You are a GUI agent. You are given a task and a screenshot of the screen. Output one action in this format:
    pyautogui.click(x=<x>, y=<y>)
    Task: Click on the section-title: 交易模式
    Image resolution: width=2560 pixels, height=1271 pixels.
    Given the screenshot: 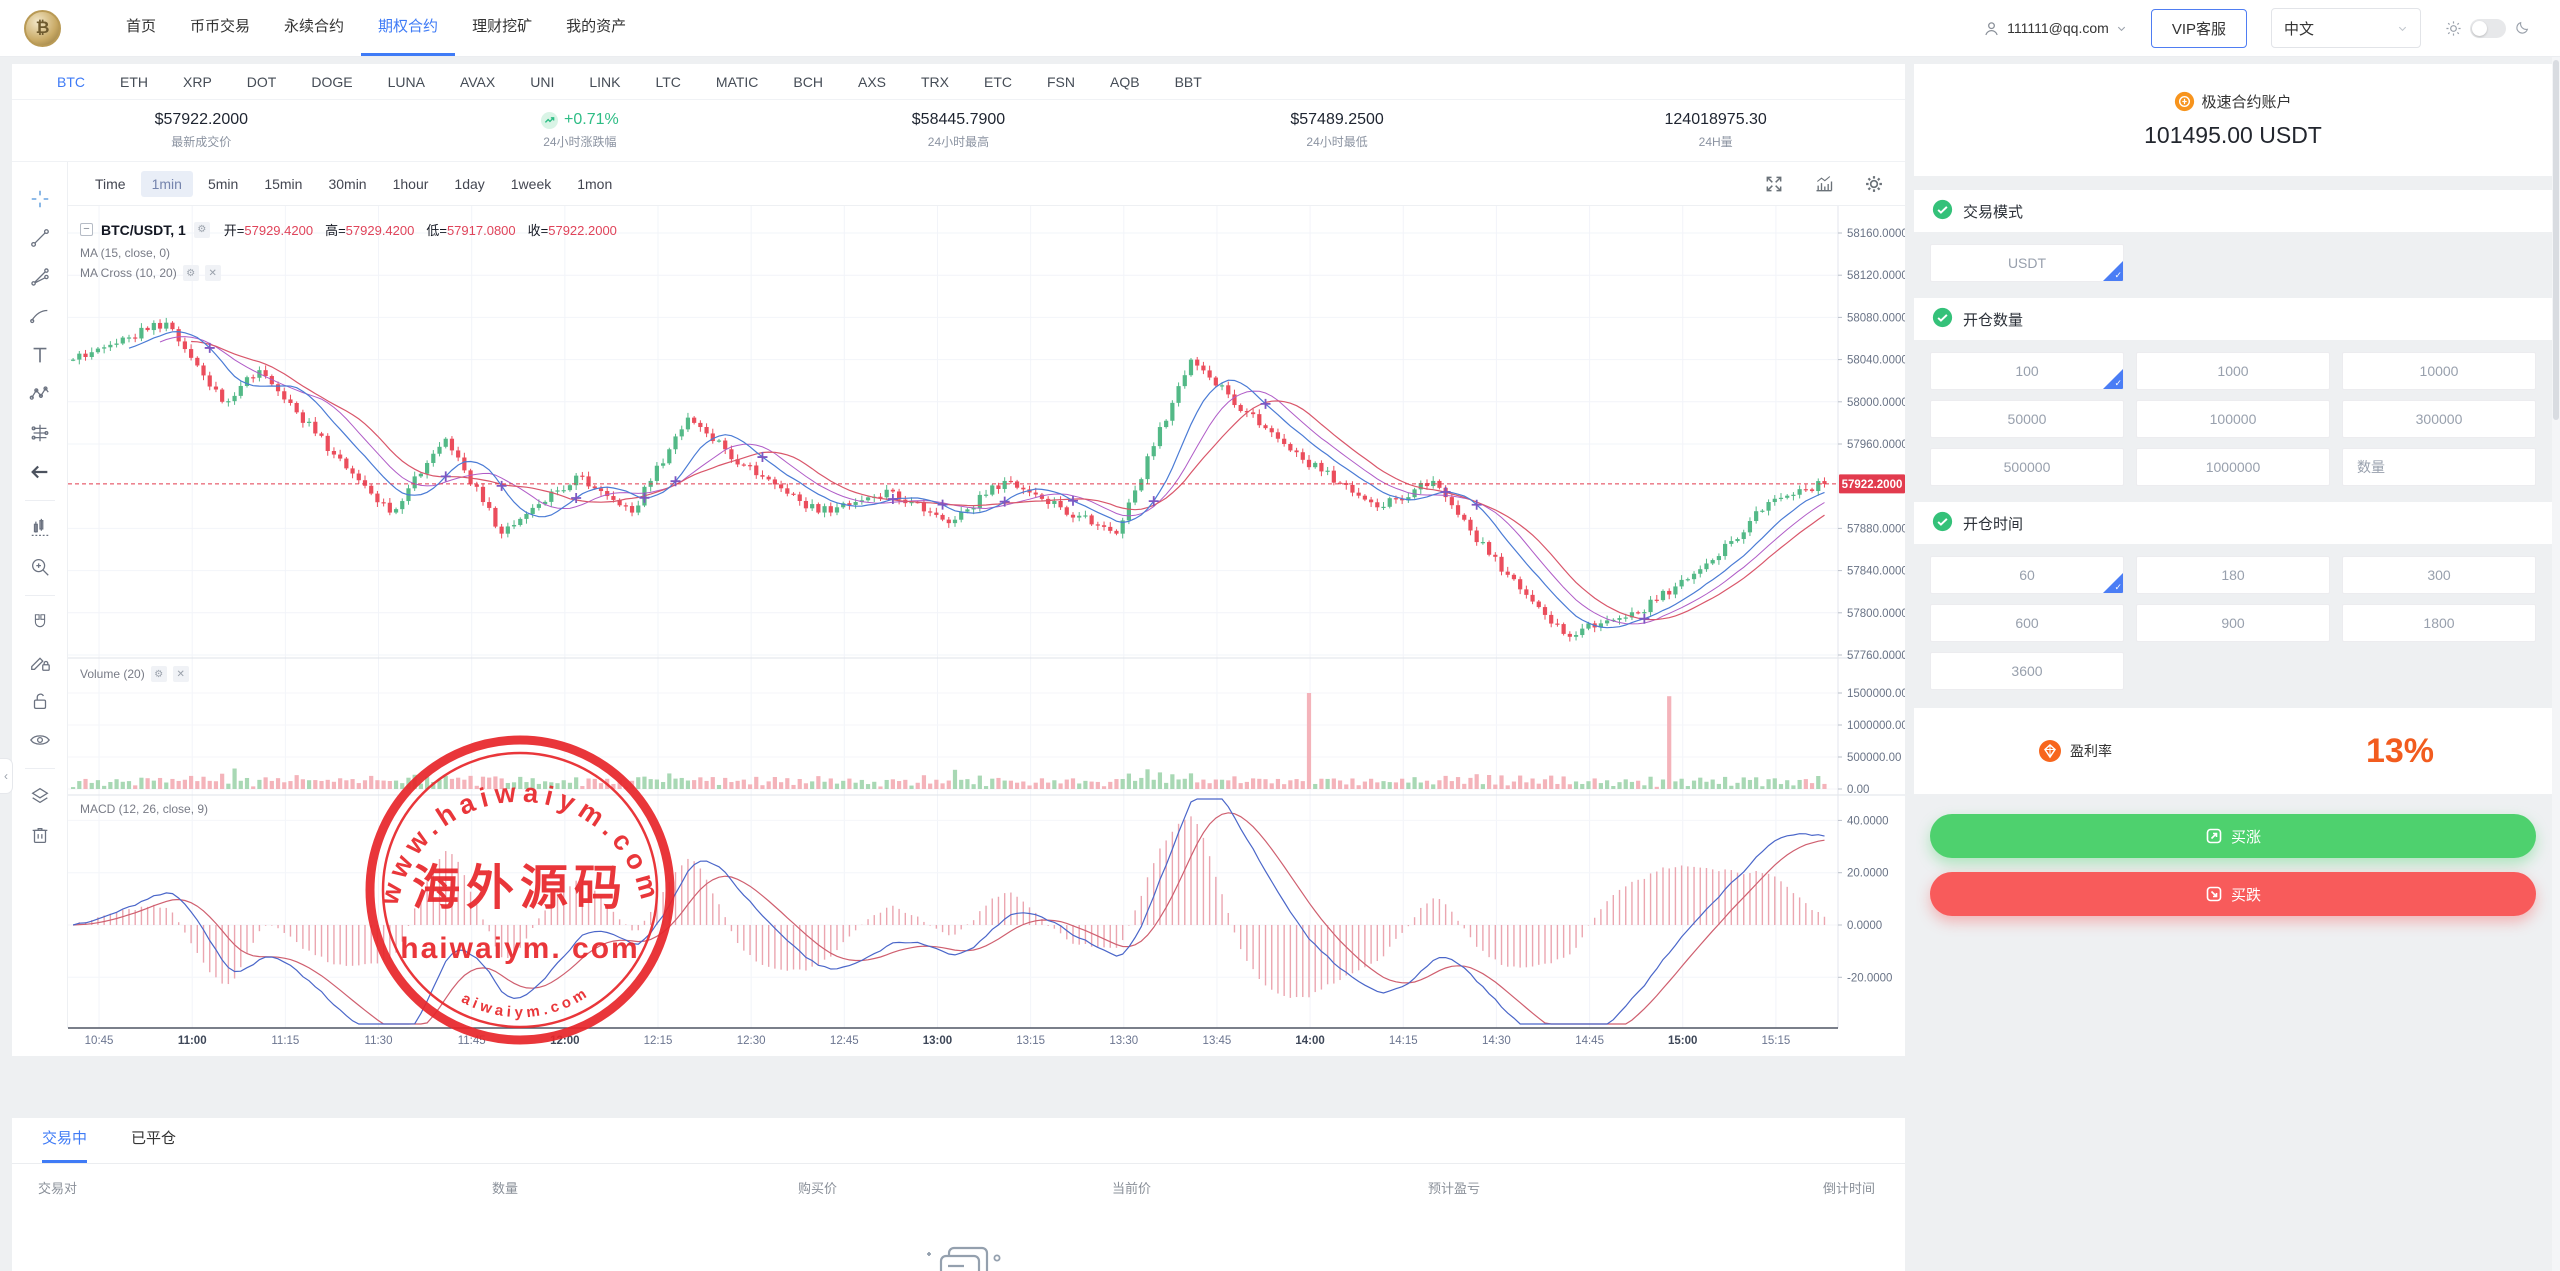 What is the action you would take?
    pyautogui.click(x=1993, y=212)
    